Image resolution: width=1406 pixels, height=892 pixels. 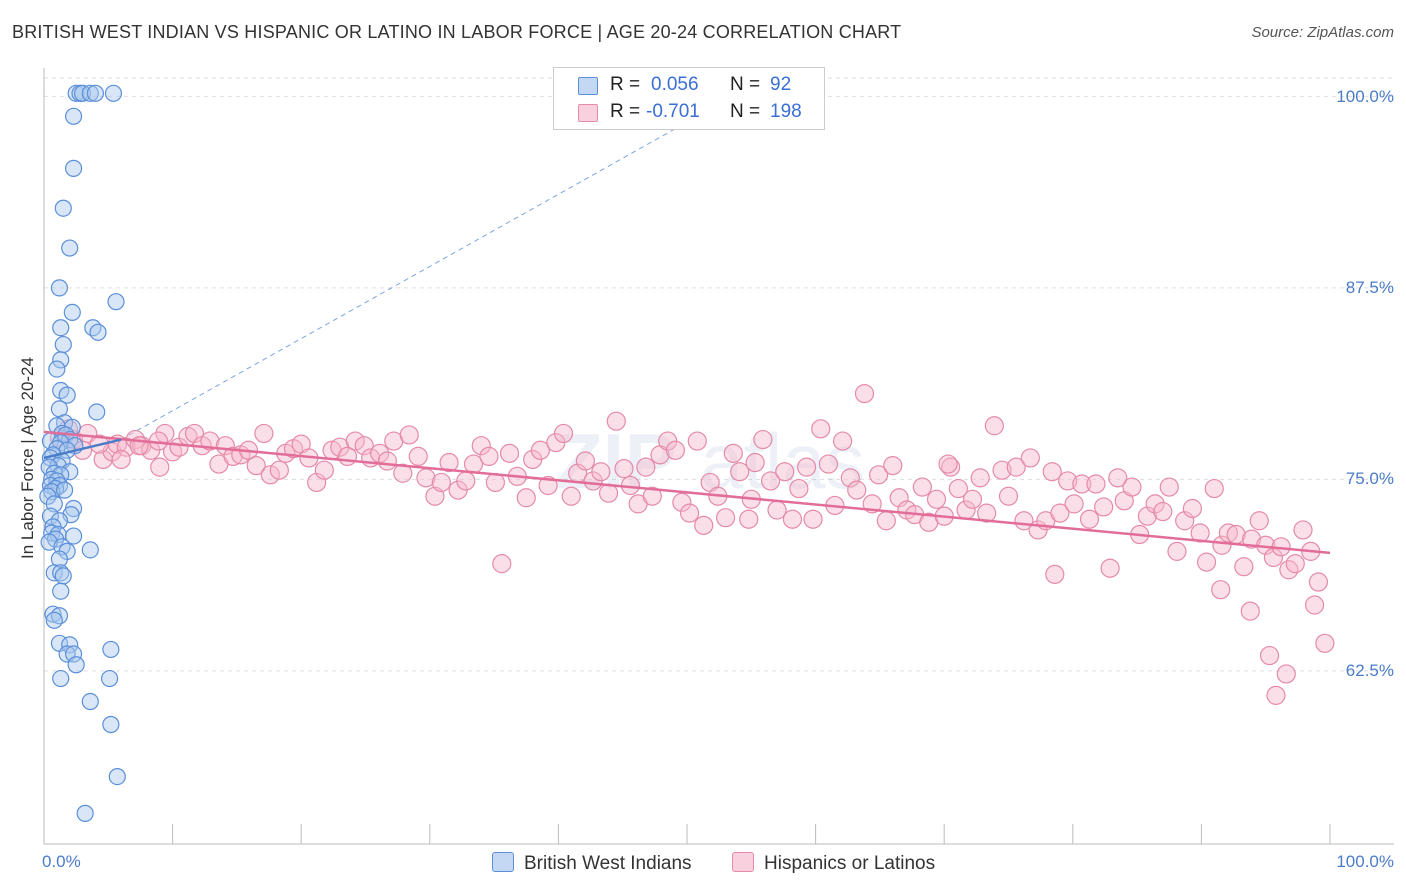 What do you see at coordinates (625, 84) in the screenshot?
I see `r-label: R =` at bounding box center [625, 84].